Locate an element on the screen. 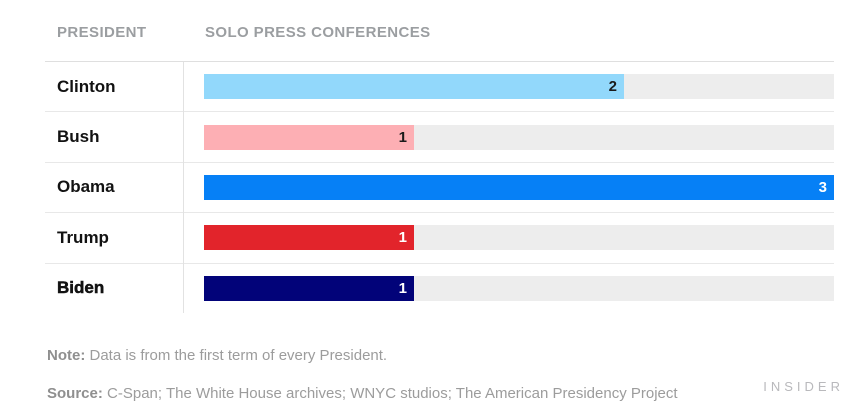 The width and height of the screenshot is (857, 417). table-row: Biden 1 is located at coordinates (439, 288).